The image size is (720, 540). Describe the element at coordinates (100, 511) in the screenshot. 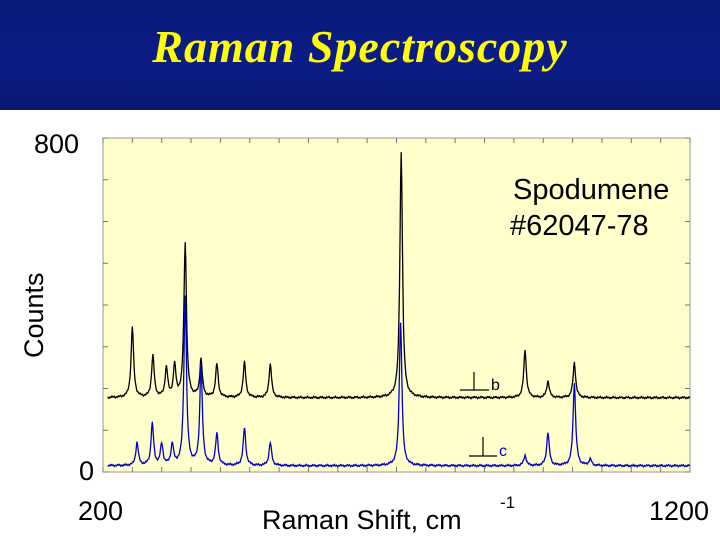

I see `x-tick-label-min: 200` at that location.